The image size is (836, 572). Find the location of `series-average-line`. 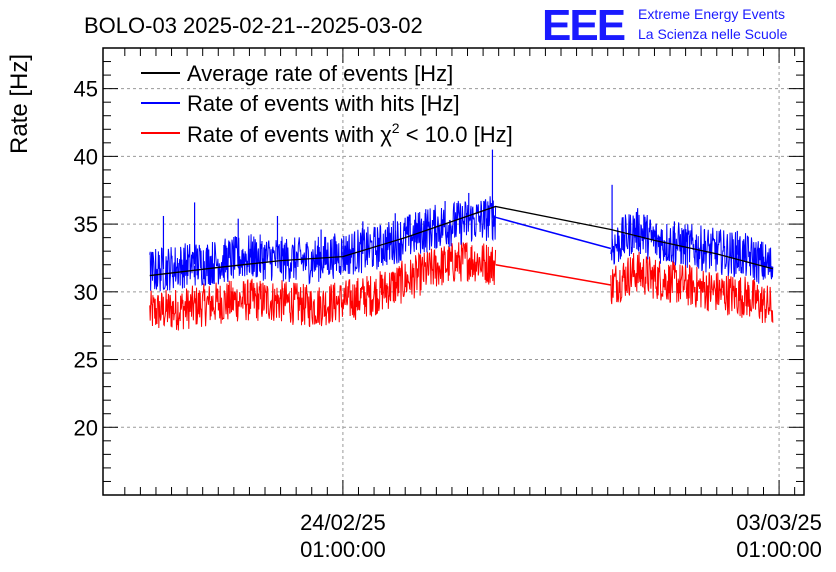

series-average-line is located at coordinates (461, 241).